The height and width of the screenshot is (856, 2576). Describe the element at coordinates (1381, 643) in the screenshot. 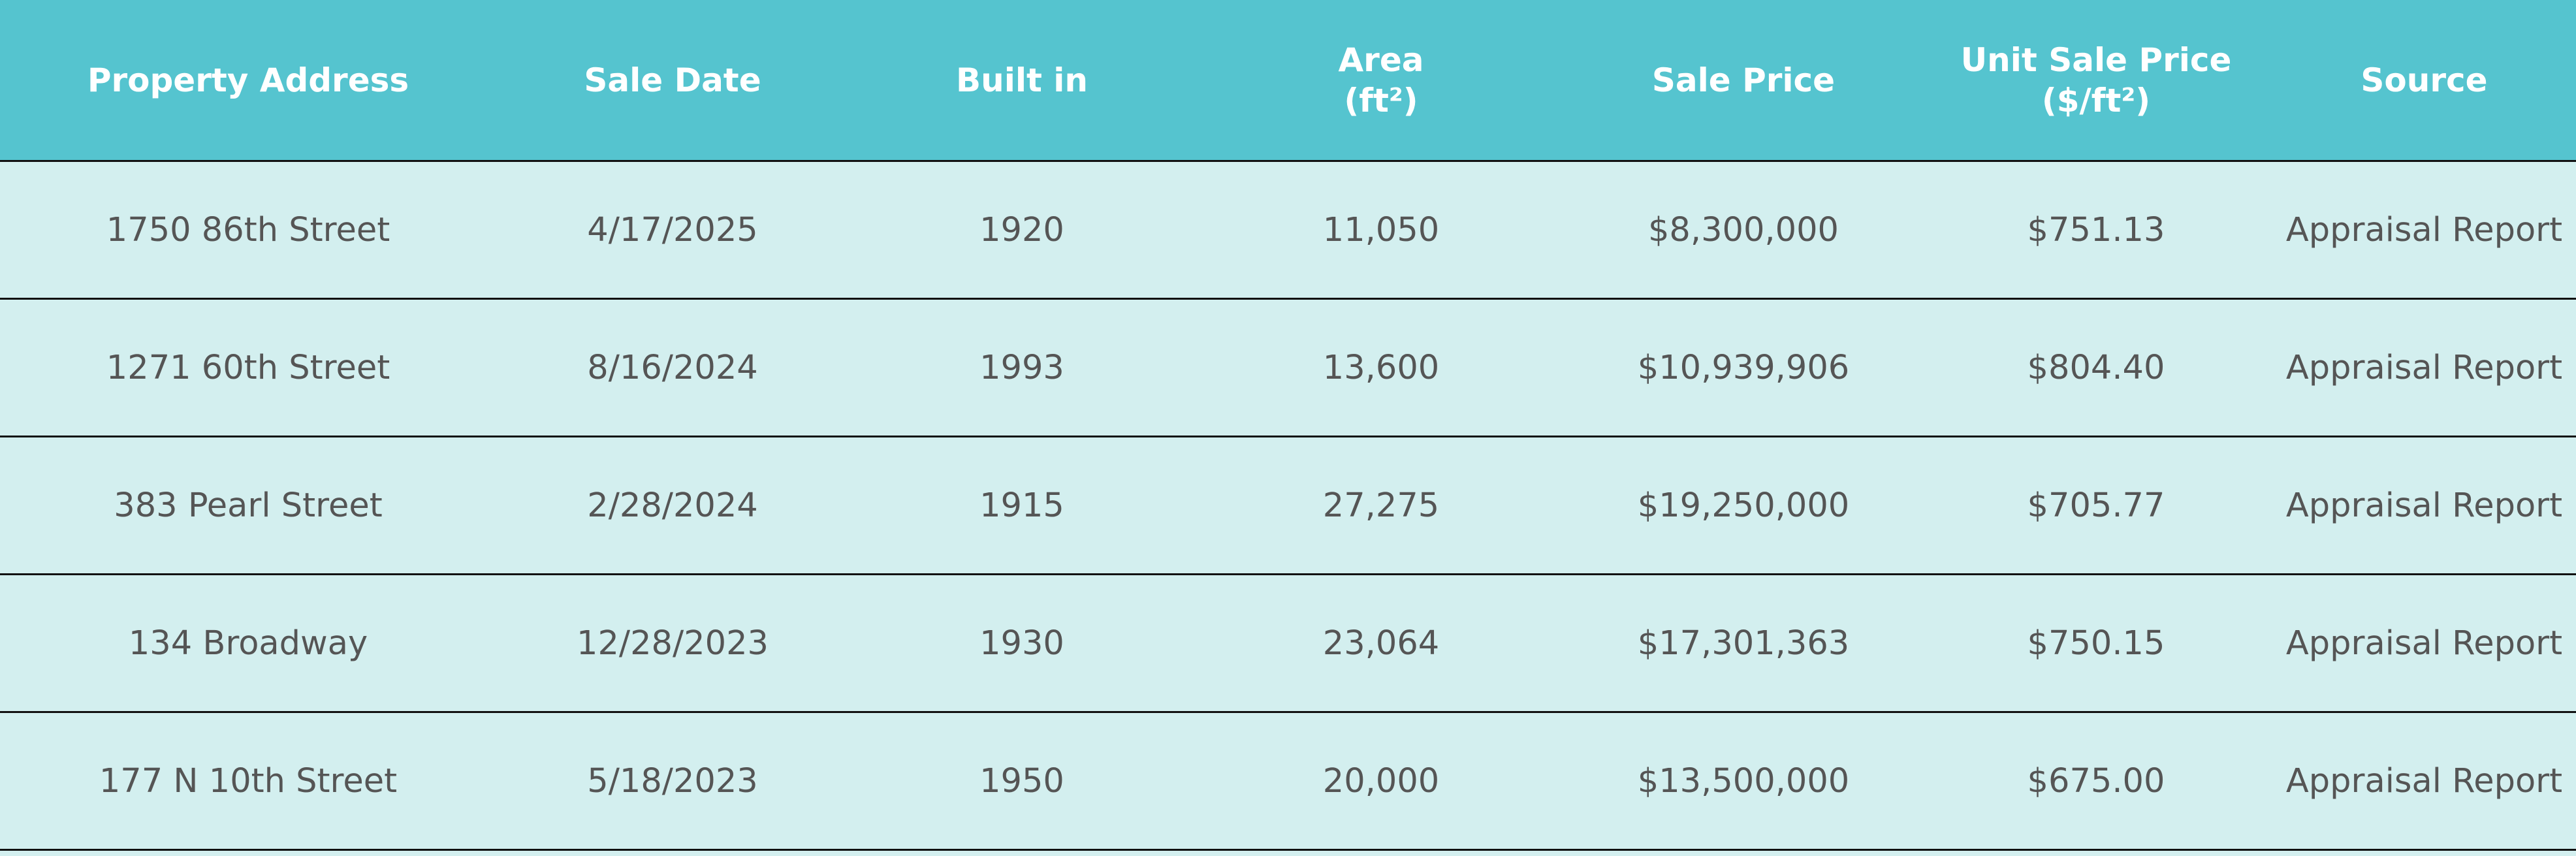

I see `cell-area: 23,064` at that location.